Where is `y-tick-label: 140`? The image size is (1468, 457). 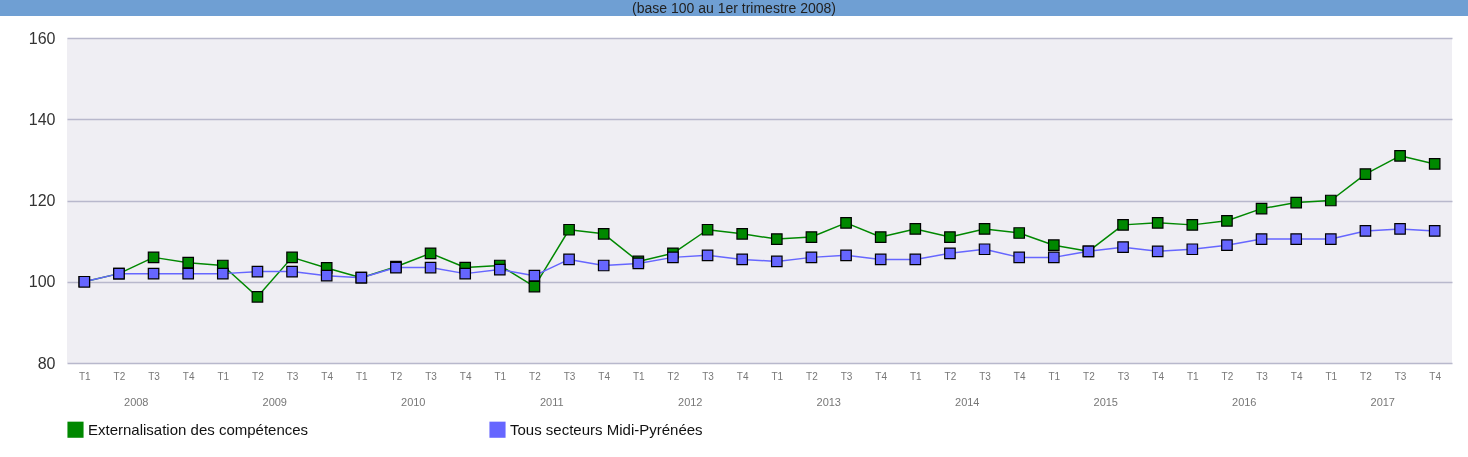
y-tick-label: 140 is located at coordinates (42, 119).